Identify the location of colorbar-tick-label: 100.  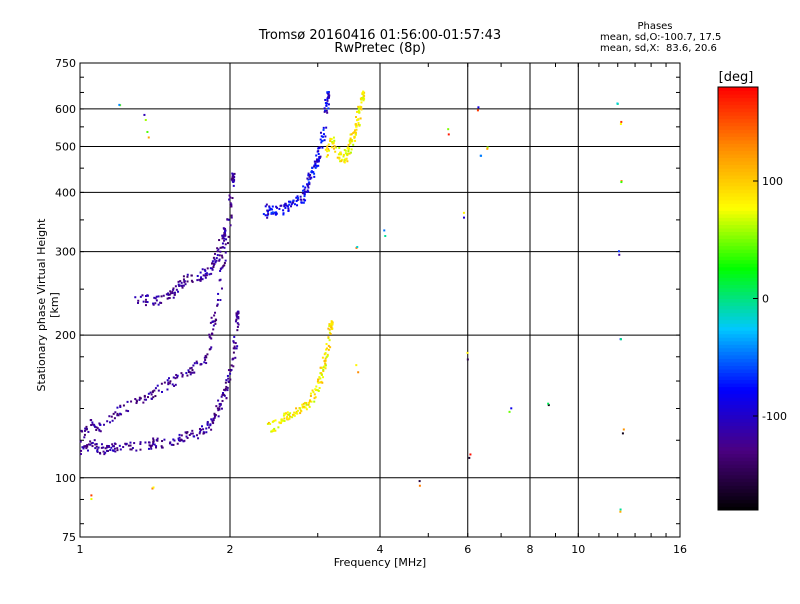
(772, 181).